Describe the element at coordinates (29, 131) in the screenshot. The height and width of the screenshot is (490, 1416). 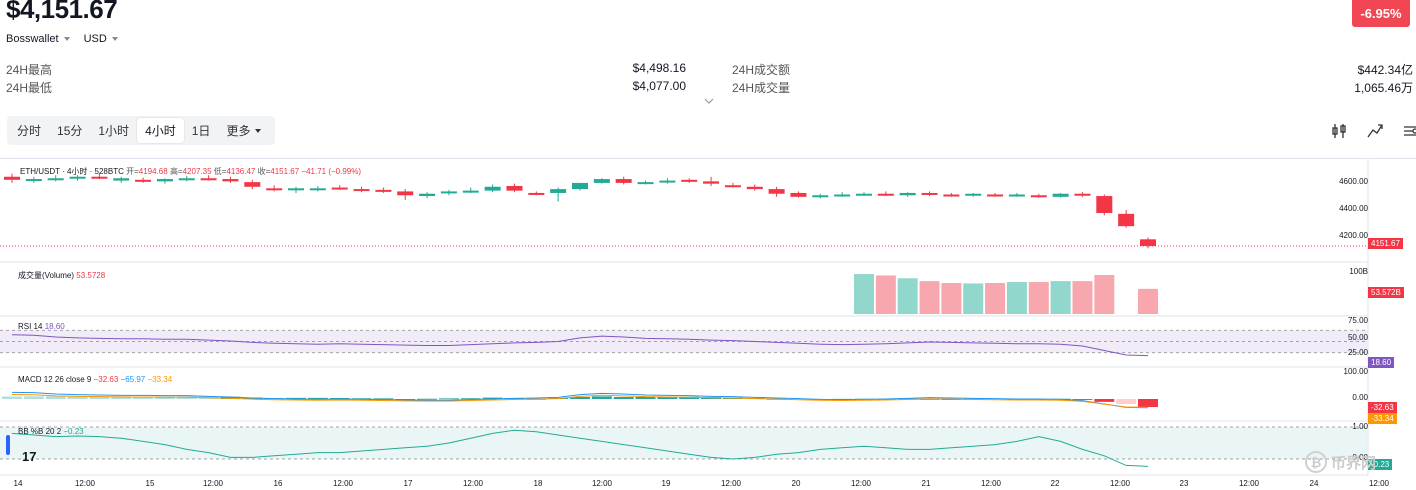
I see `tab-timeframe: 分时` at that location.